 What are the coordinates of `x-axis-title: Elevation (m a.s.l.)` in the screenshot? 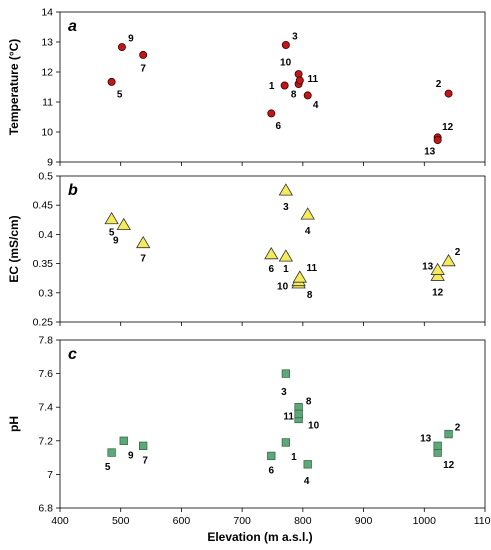 It's located at (259, 537).